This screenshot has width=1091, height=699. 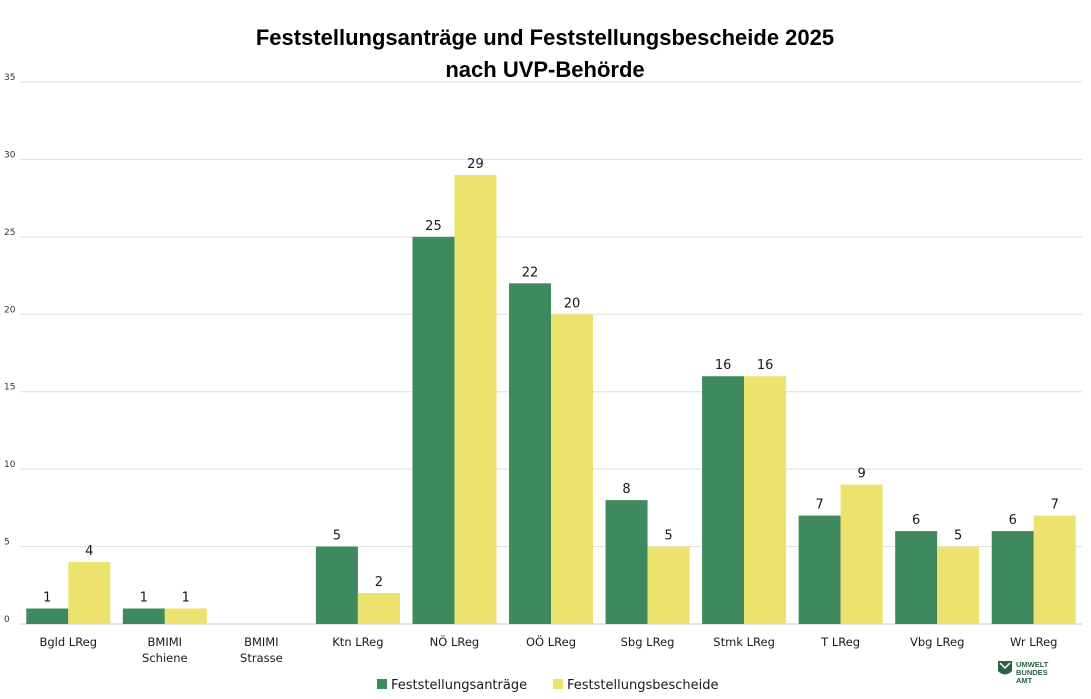 I want to click on data-label: 4, so click(x=89, y=551).